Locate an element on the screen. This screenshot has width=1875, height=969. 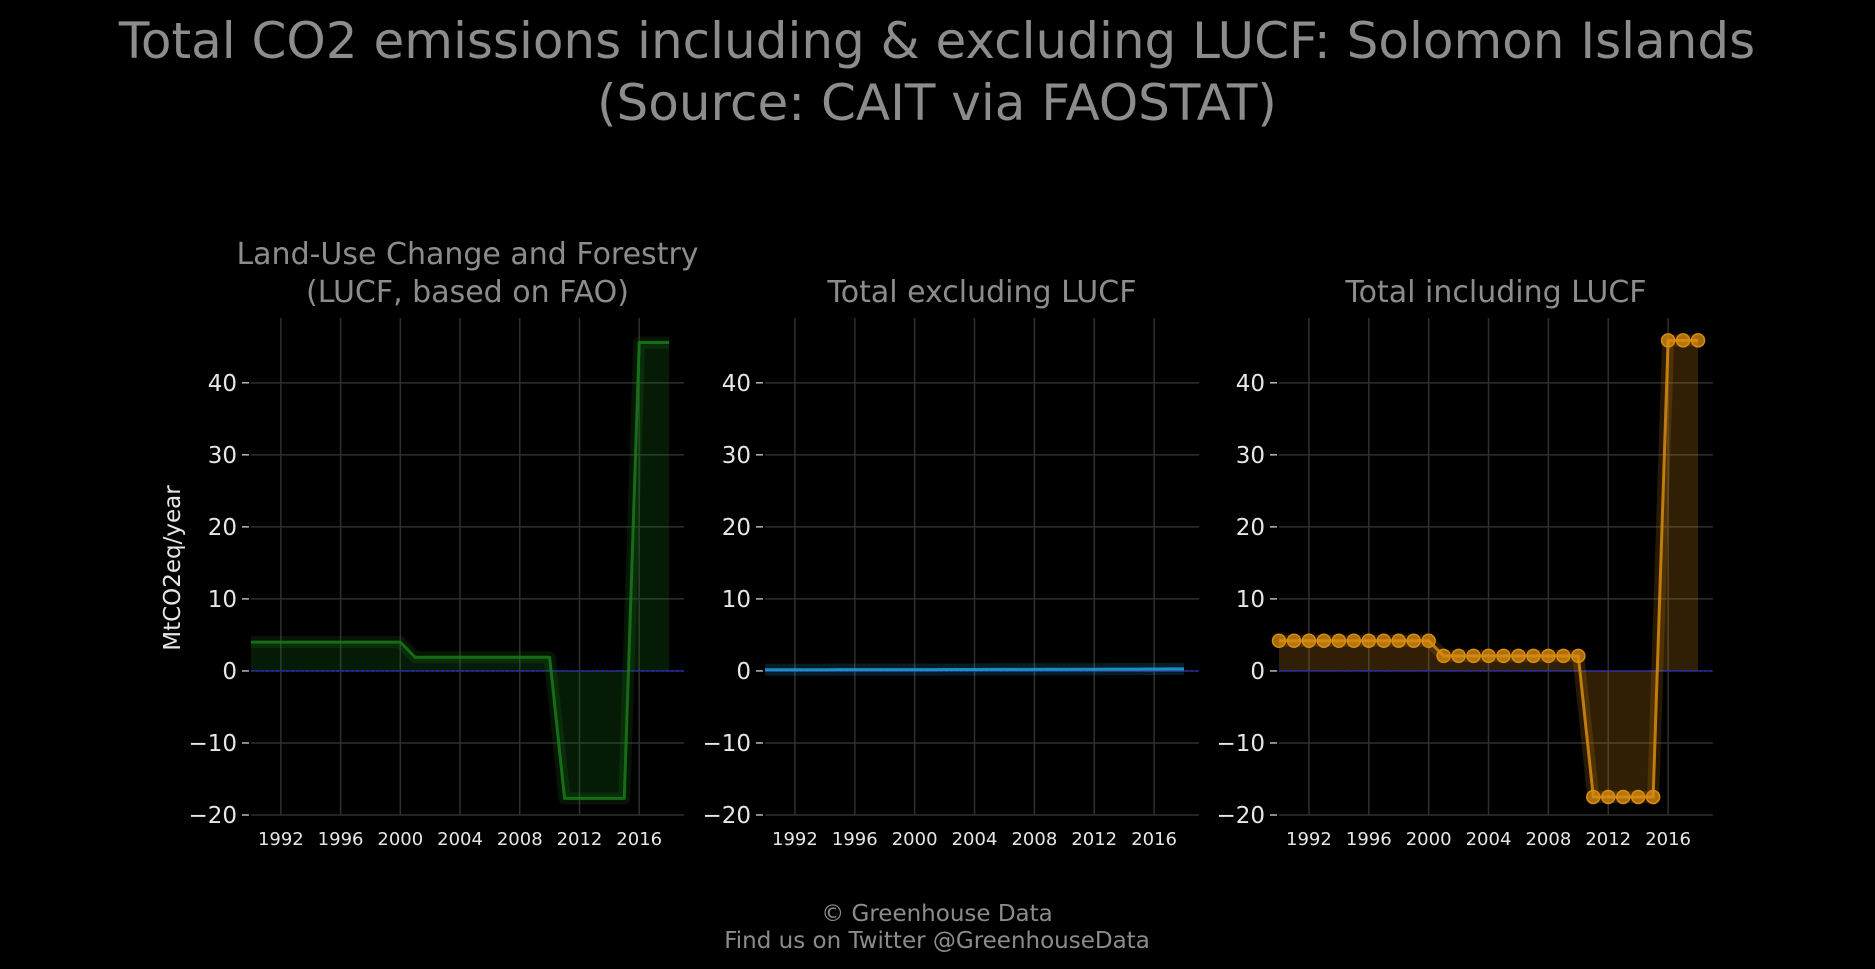
ytick-label-excl-lucf-4: 20 is located at coordinates (736, 528).